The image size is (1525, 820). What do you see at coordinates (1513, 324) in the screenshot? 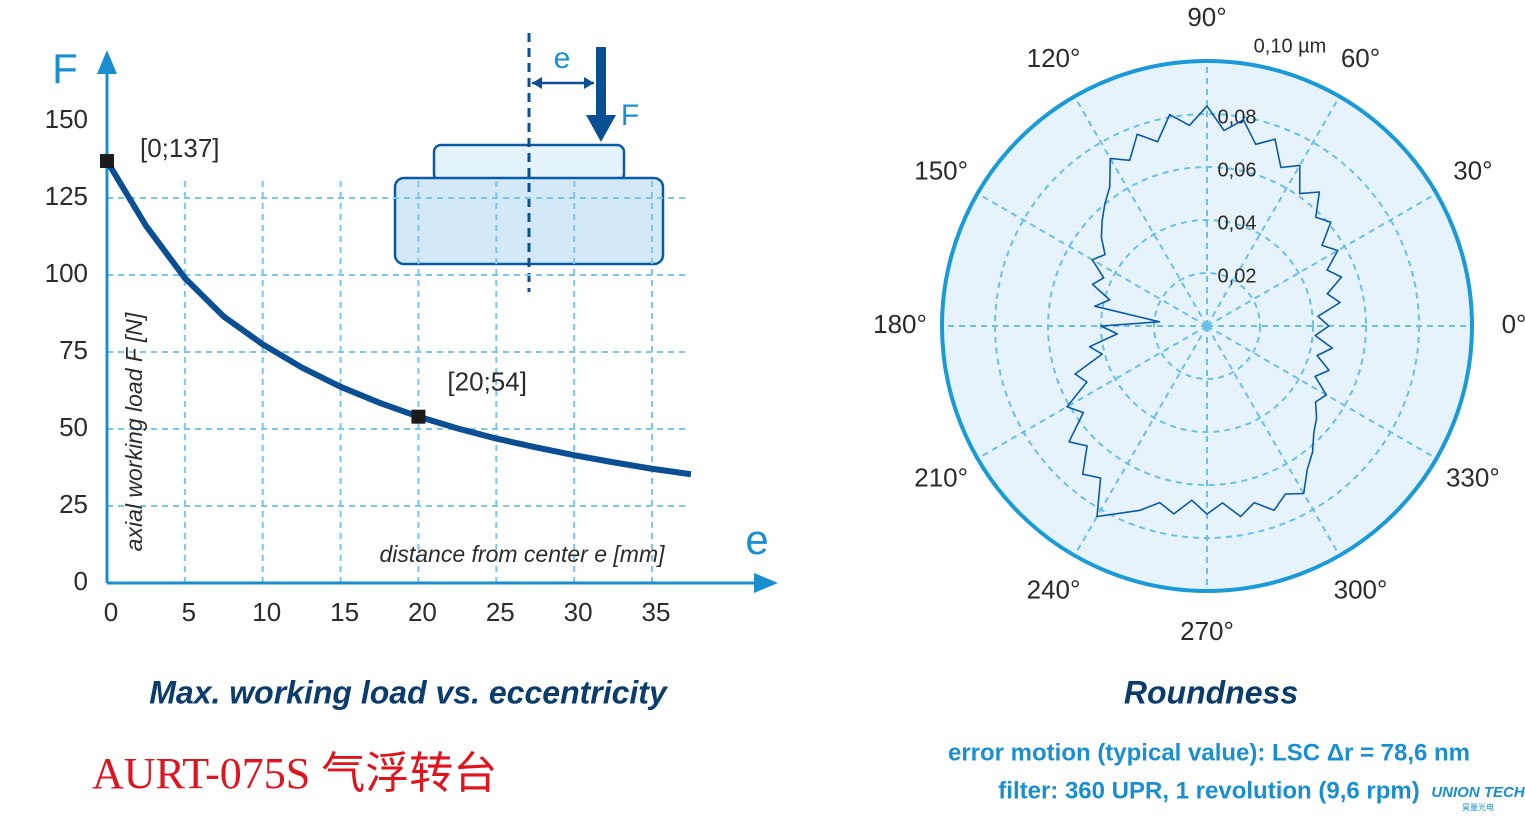
I see `angle-label: 0°` at bounding box center [1513, 324].